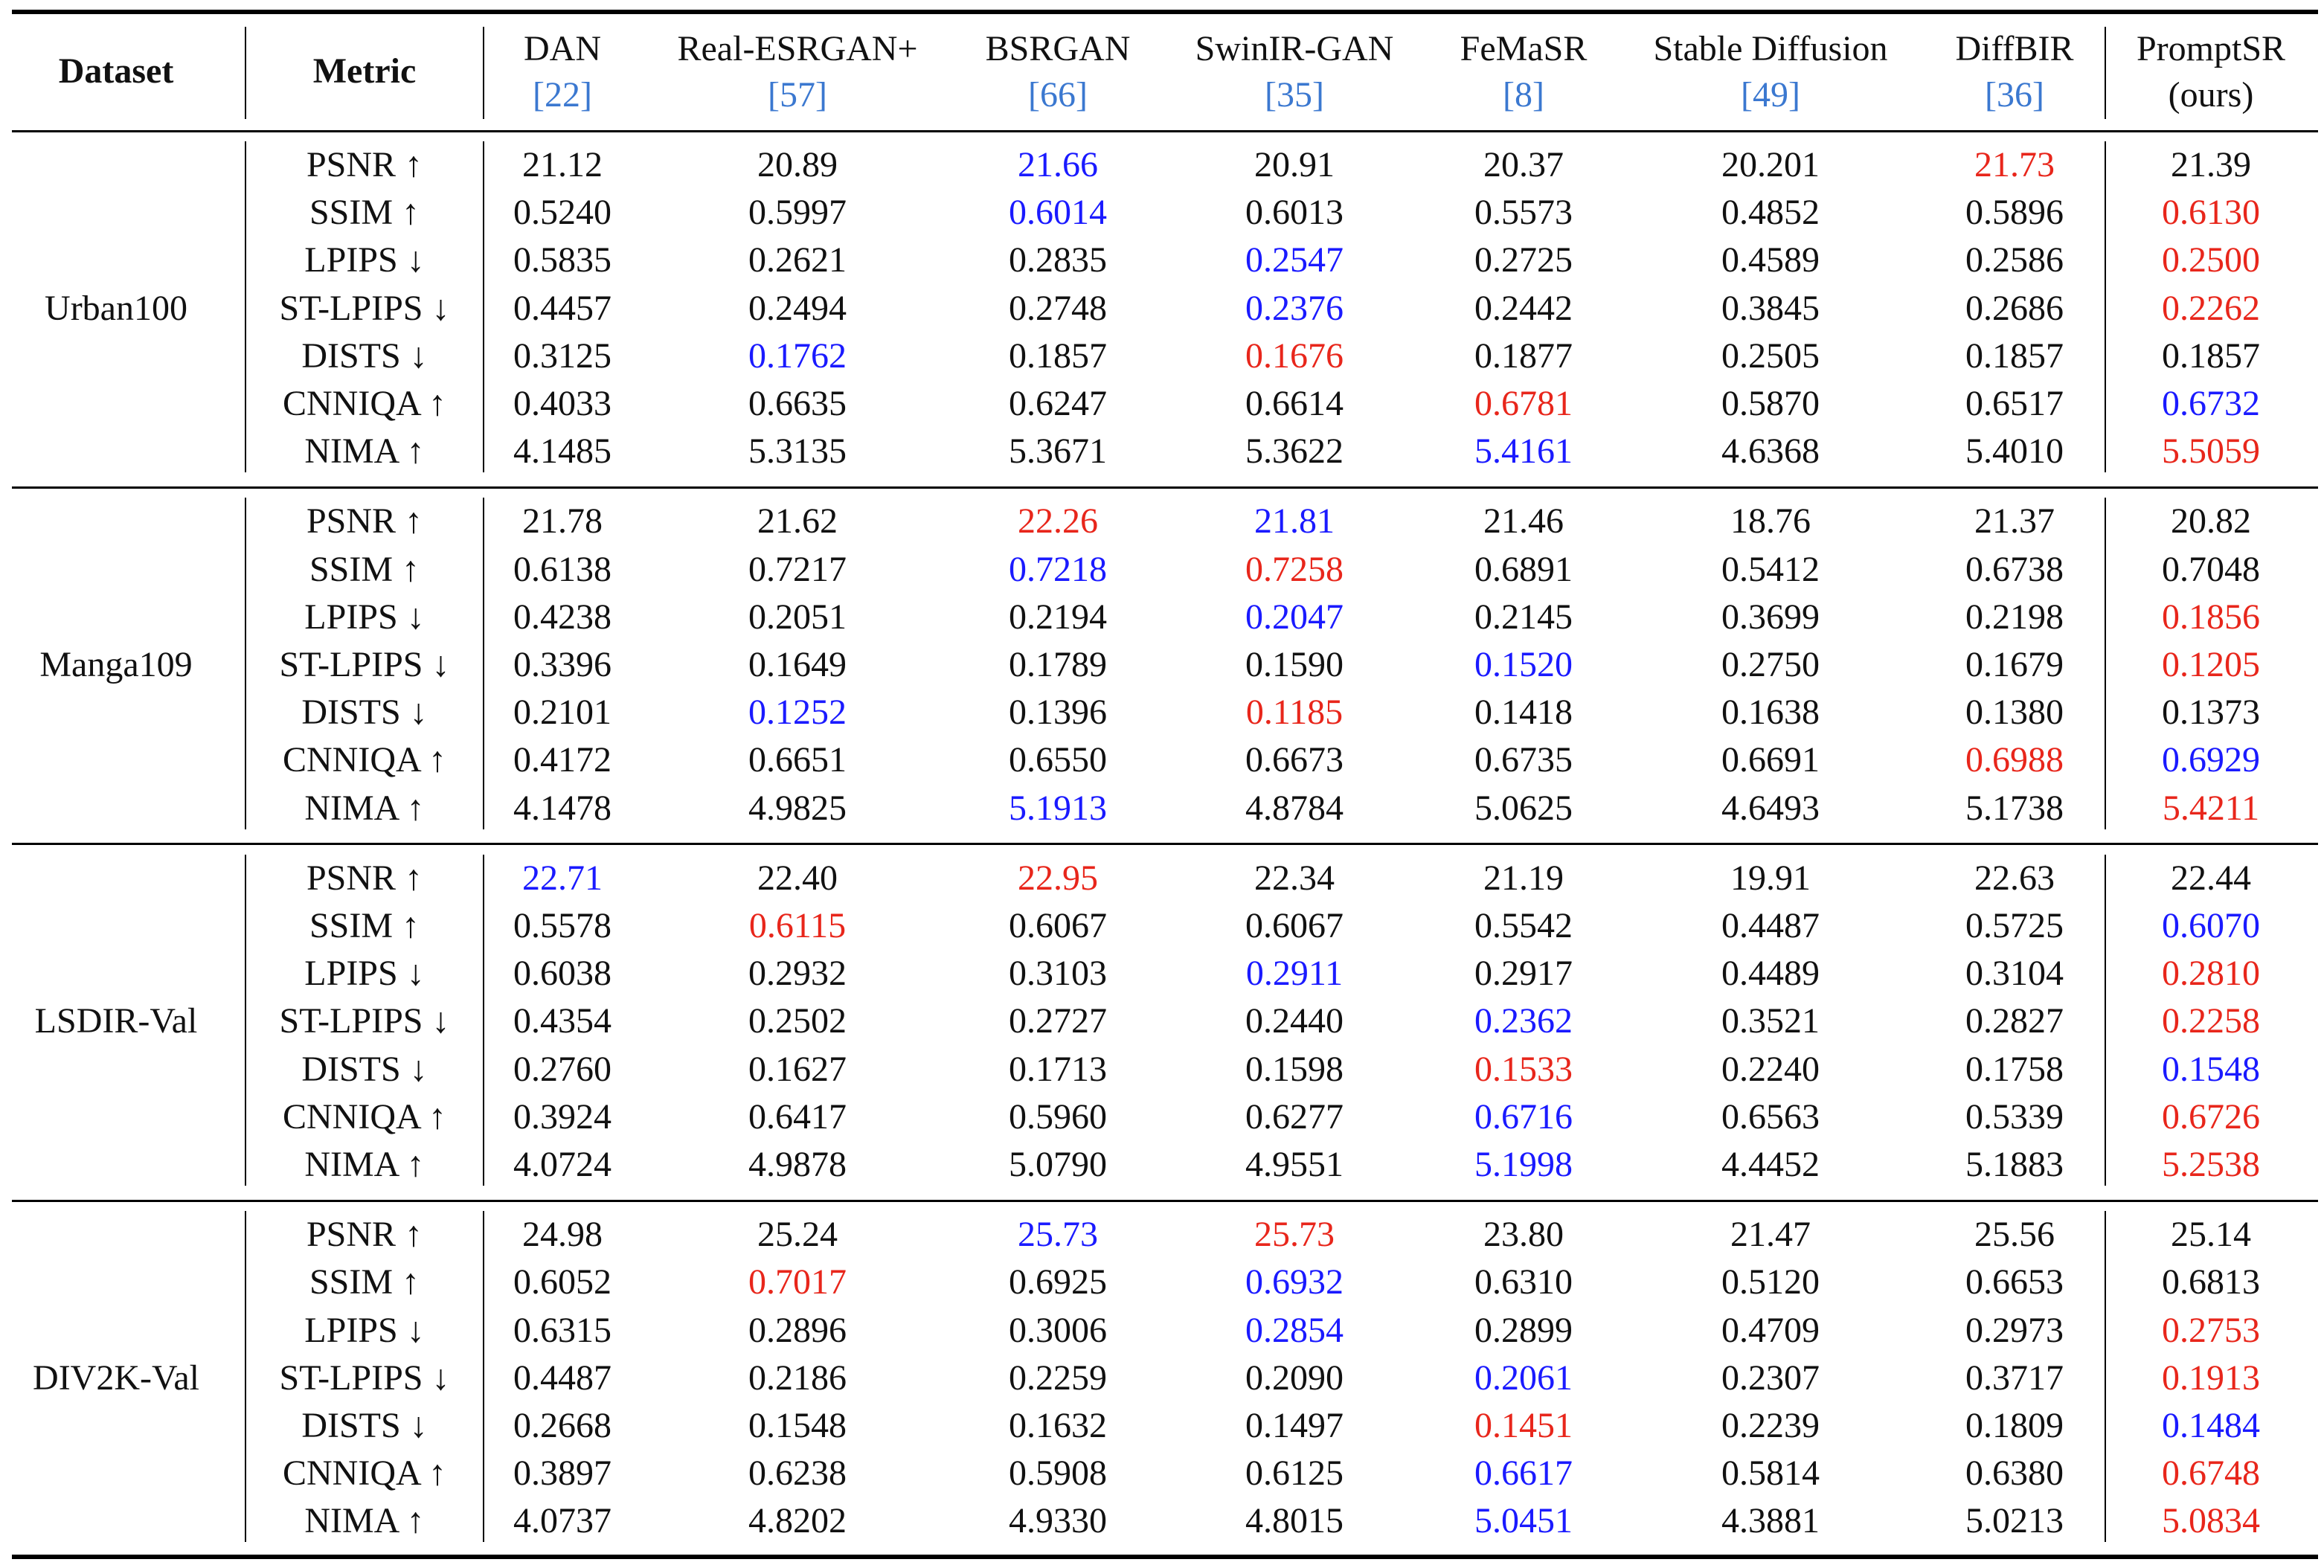  I want to click on value-cell: 0.1809, so click(2014, 1425).